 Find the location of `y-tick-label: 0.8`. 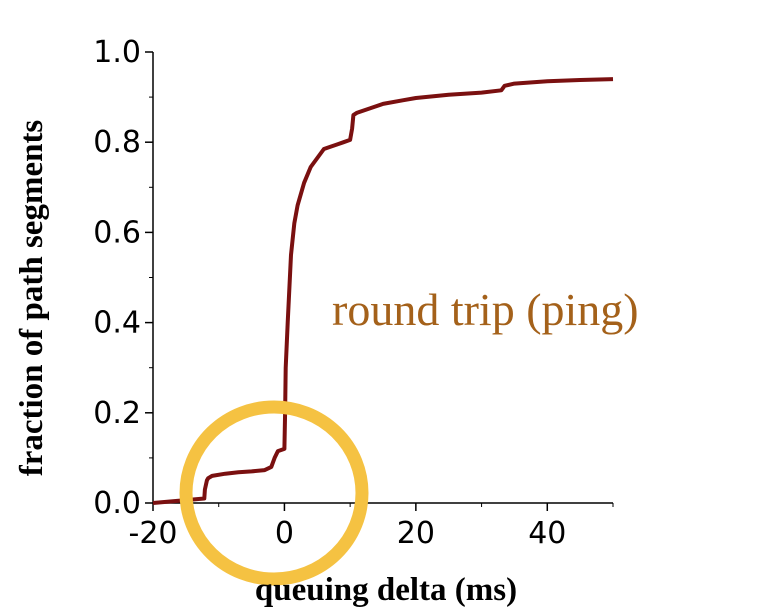

y-tick-label: 0.8 is located at coordinates (117, 142).